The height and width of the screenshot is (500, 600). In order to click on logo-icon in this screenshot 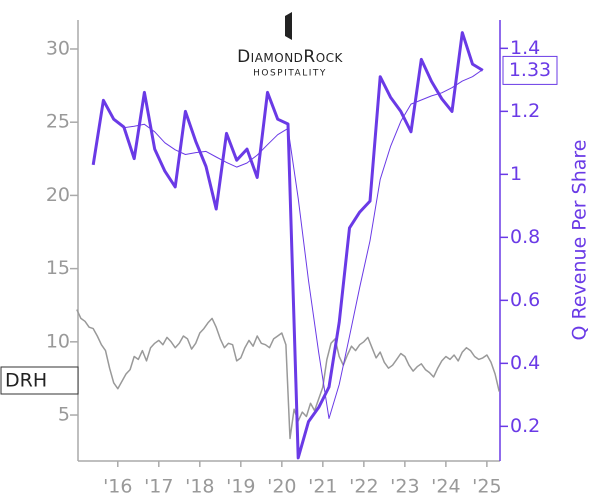, I will do `click(288, 26)`.